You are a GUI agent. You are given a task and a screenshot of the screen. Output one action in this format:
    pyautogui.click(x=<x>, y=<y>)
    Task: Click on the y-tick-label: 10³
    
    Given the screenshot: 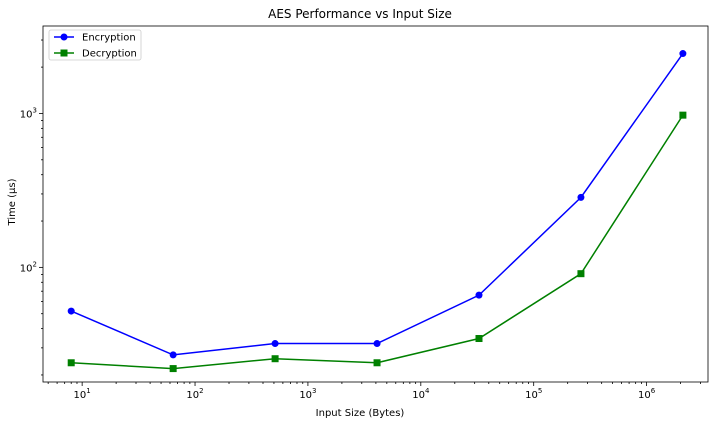 What is the action you would take?
    pyautogui.click(x=28, y=113)
    